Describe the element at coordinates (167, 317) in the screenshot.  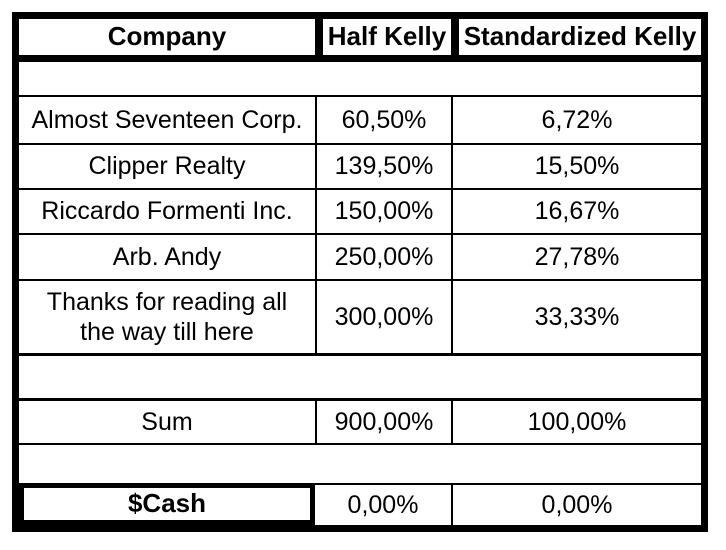
I see `company-cell: Thanks for reading all the way till here` at that location.